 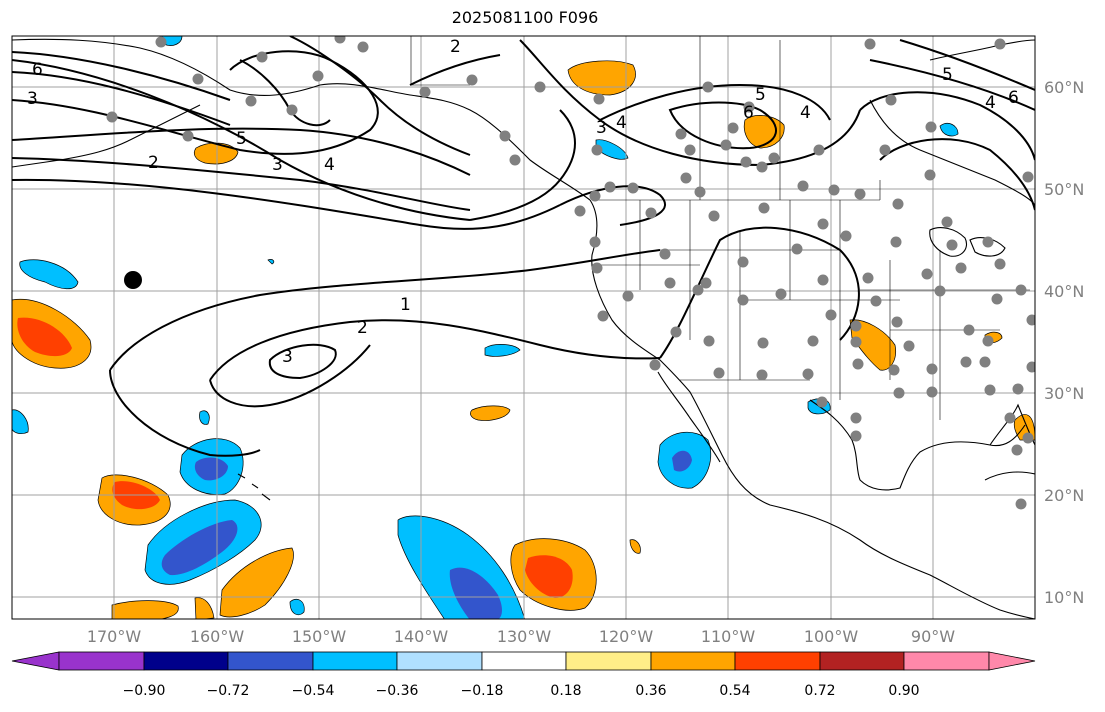 What do you see at coordinates (820, 691) in the screenshot?
I see `colorbar-tick-label: 0.72` at bounding box center [820, 691].